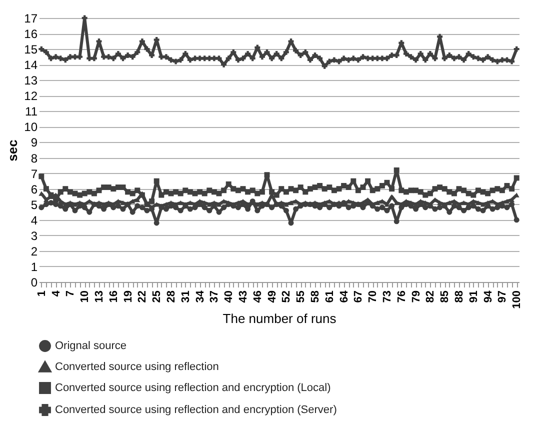 The width and height of the screenshot is (552, 427). Describe the element at coordinates (31, 96) in the screenshot. I see `y-tick-label: 12` at that location.